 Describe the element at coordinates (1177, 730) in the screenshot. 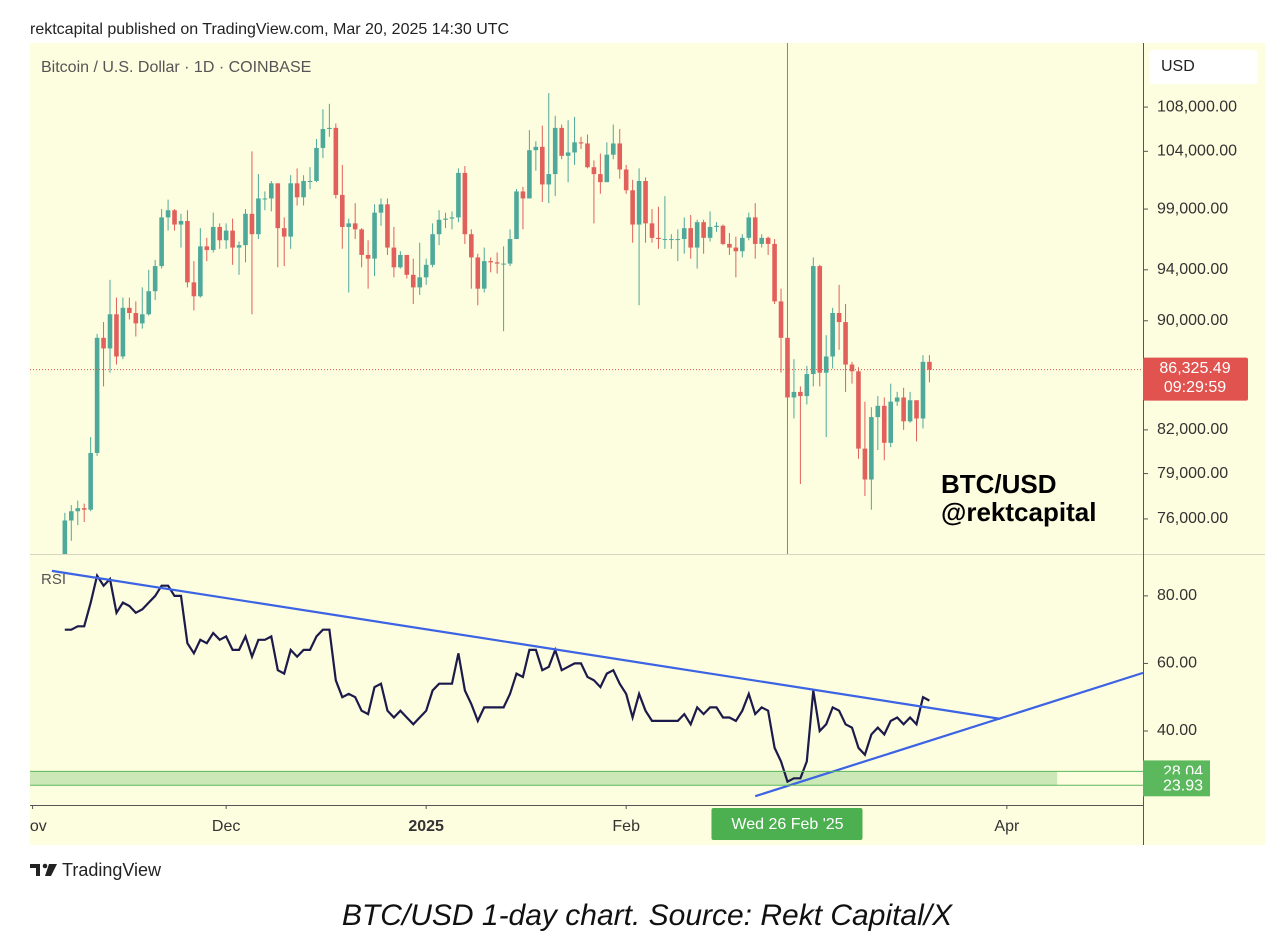

I see `y-tick-label: 40.00` at that location.